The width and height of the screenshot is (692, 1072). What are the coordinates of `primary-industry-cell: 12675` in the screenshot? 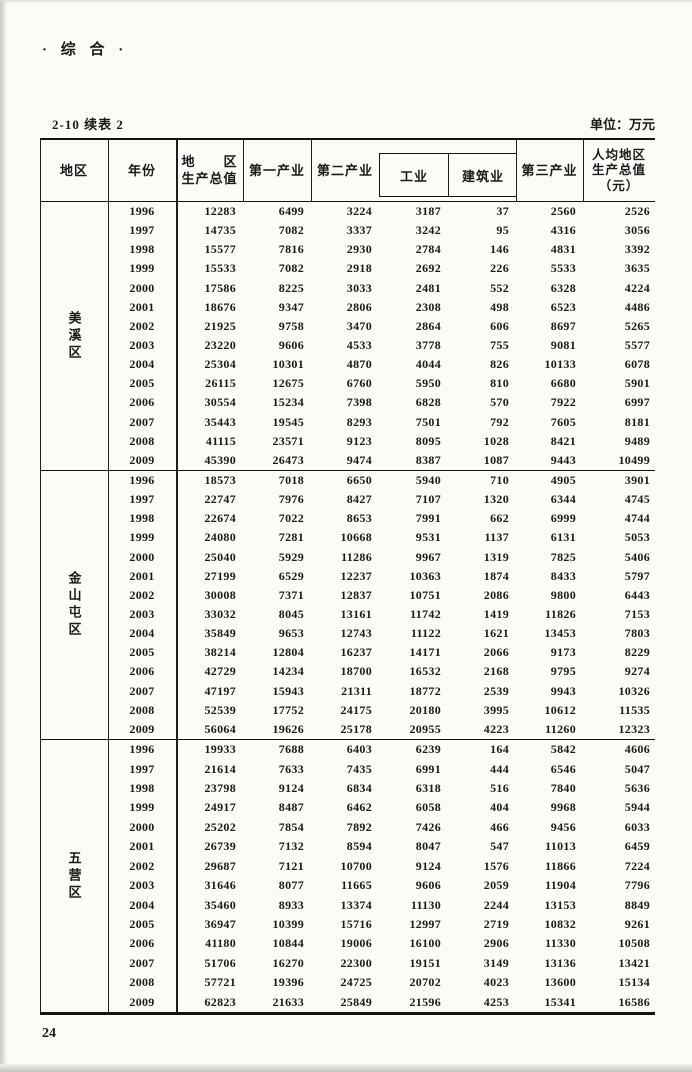 It's located at (288, 383).